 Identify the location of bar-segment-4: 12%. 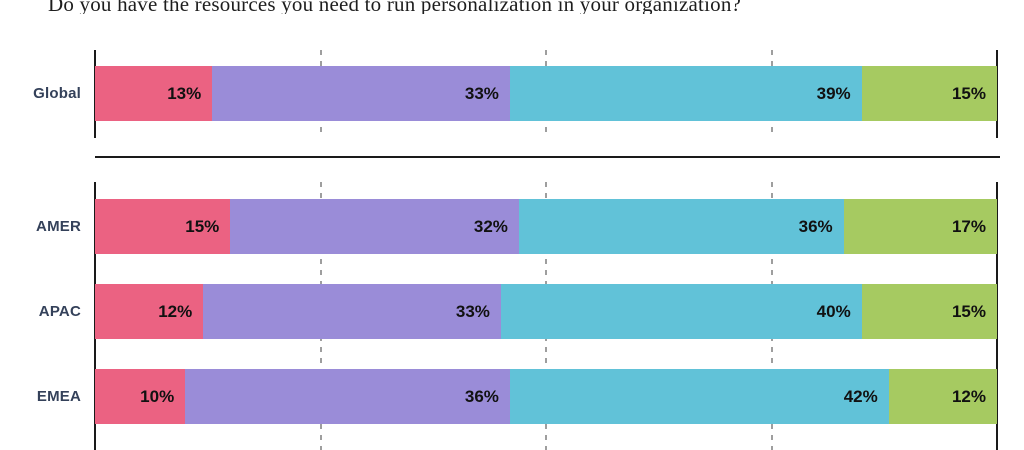
(942, 396).